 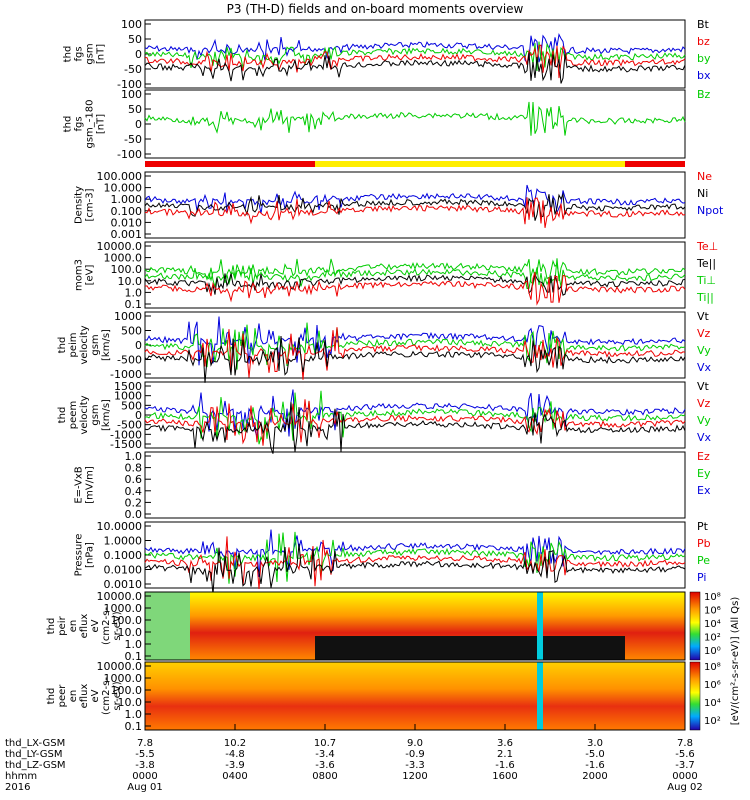 I want to click on position-row-label: thd_LZ-GSM, so click(x=35, y=765).